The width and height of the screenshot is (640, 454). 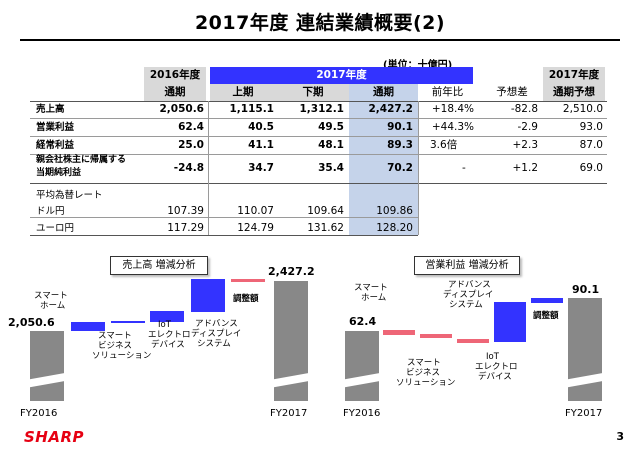 What do you see at coordinates (418, 65) in the screenshot?
I see `unit-note: (単位：十億円)` at bounding box center [418, 65].